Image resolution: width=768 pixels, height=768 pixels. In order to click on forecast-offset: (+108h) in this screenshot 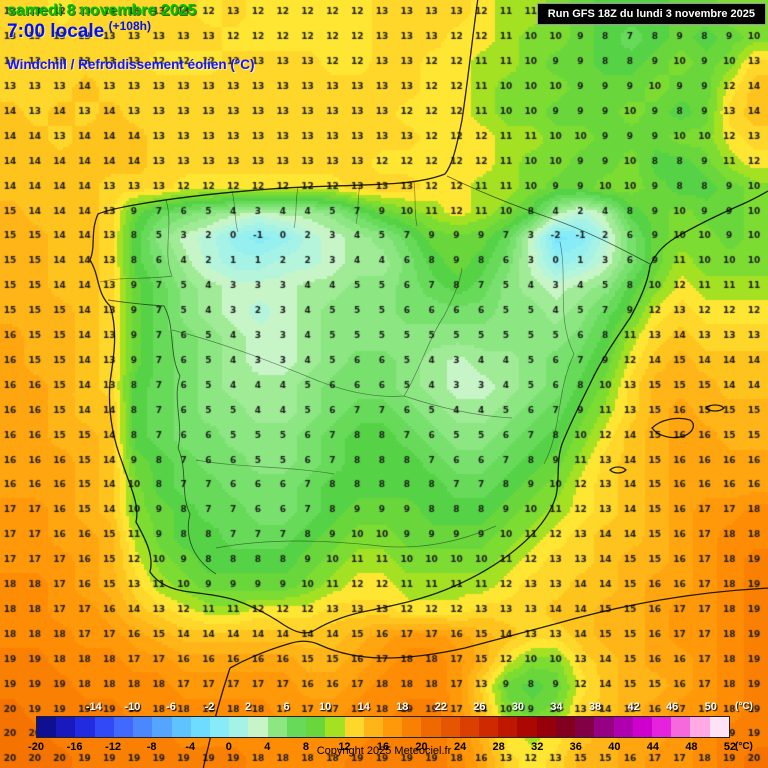, I will do `click(129, 26)`.